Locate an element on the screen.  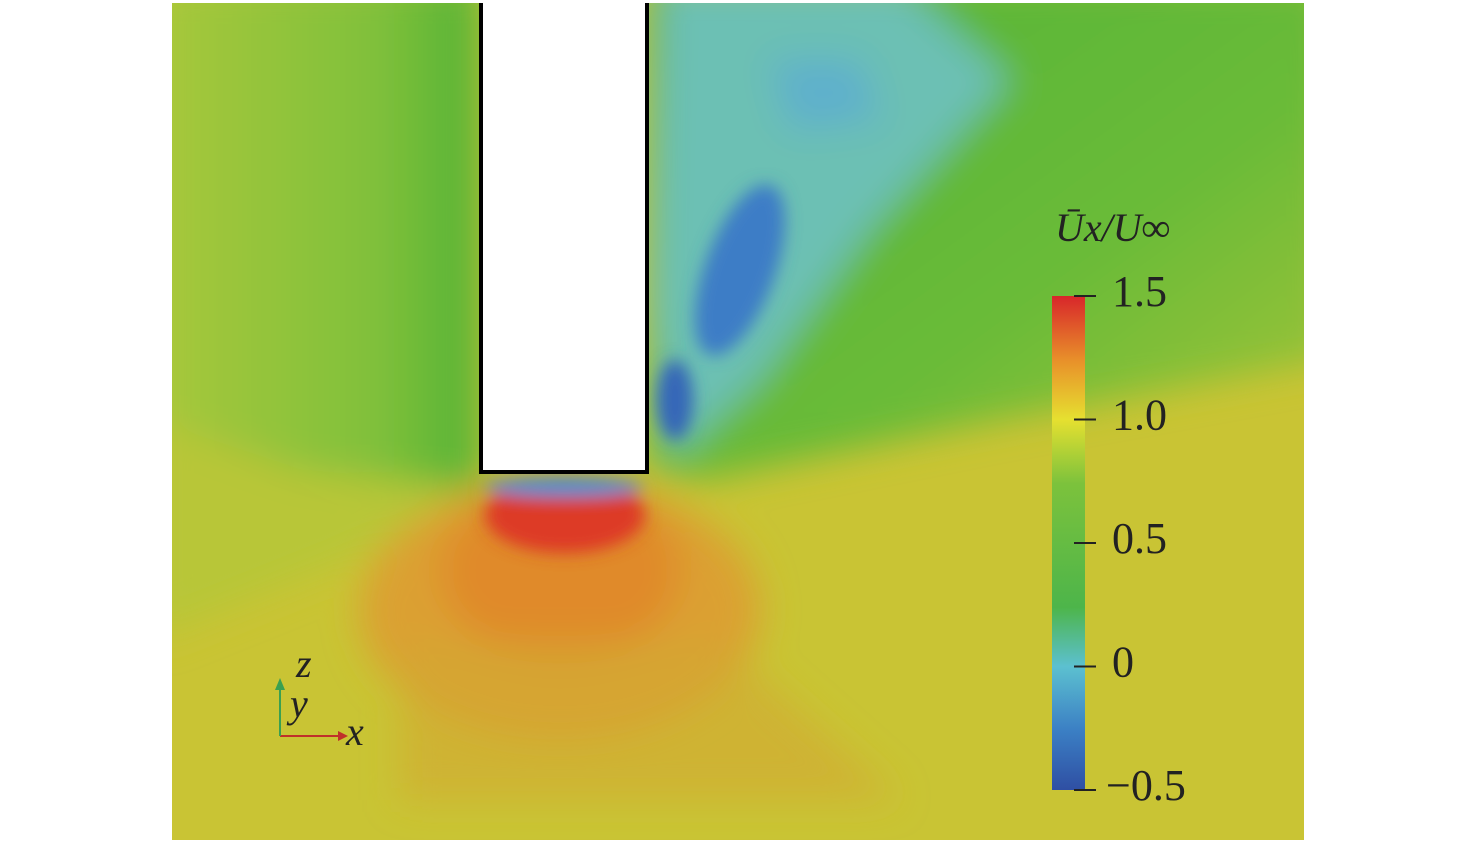
x-label: x is located at coordinates (354, 731).